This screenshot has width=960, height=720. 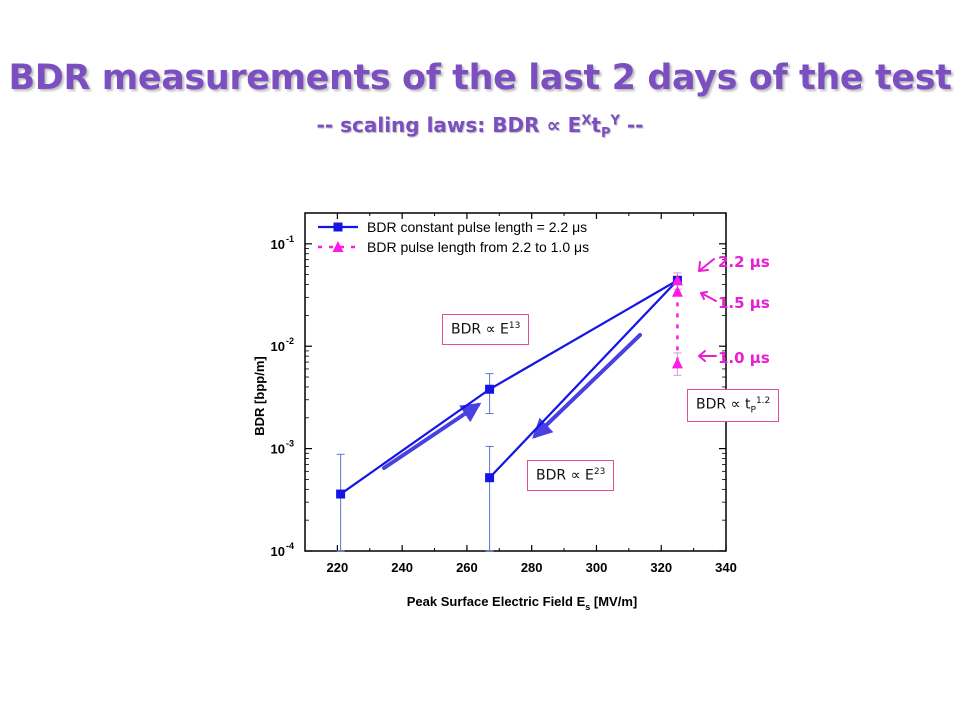 What do you see at coordinates (478, 247) in the screenshot?
I see `legend-label: BDR pulse length from 2.2 to 1.0 μs` at bounding box center [478, 247].